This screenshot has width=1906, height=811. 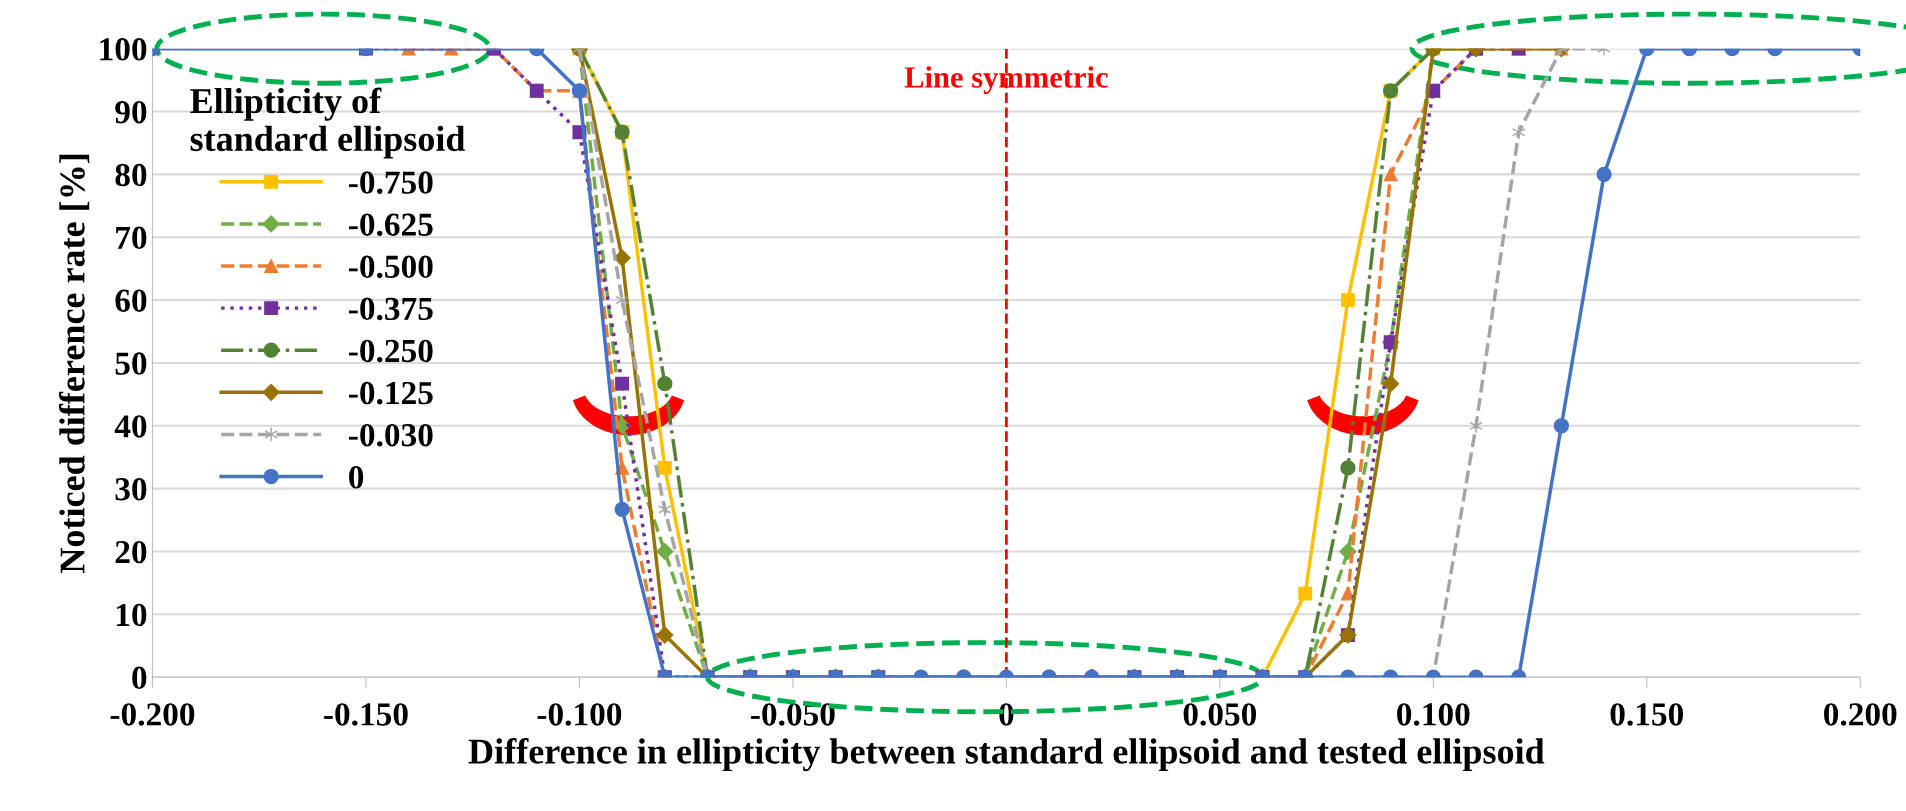 I want to click on legend-label: 0, so click(x=356, y=477).